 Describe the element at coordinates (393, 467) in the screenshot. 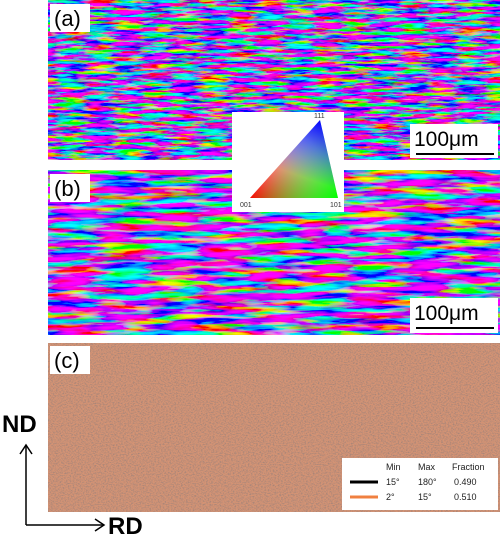

I see `legend-header: Min` at that location.